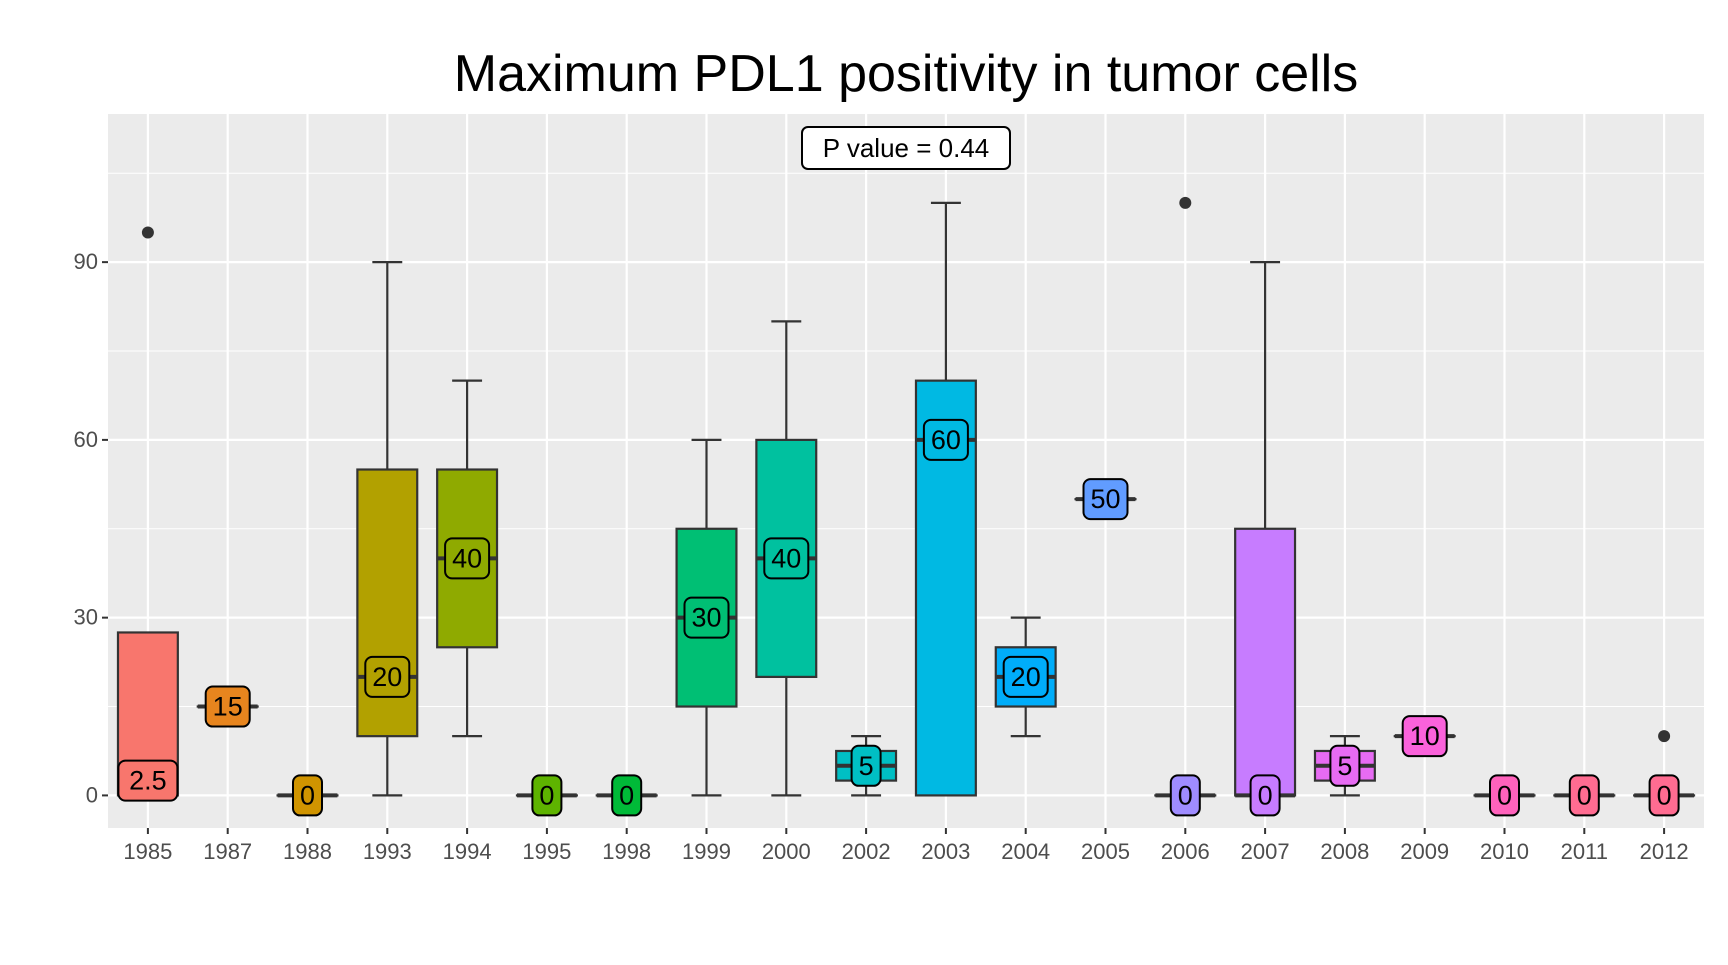  Describe the element at coordinates (307, 851) in the screenshot. I see `x-tick-label: 1988` at that location.